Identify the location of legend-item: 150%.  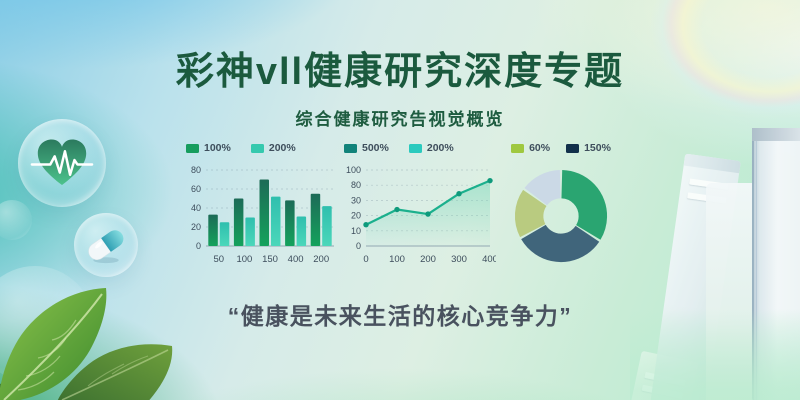
(588, 148).